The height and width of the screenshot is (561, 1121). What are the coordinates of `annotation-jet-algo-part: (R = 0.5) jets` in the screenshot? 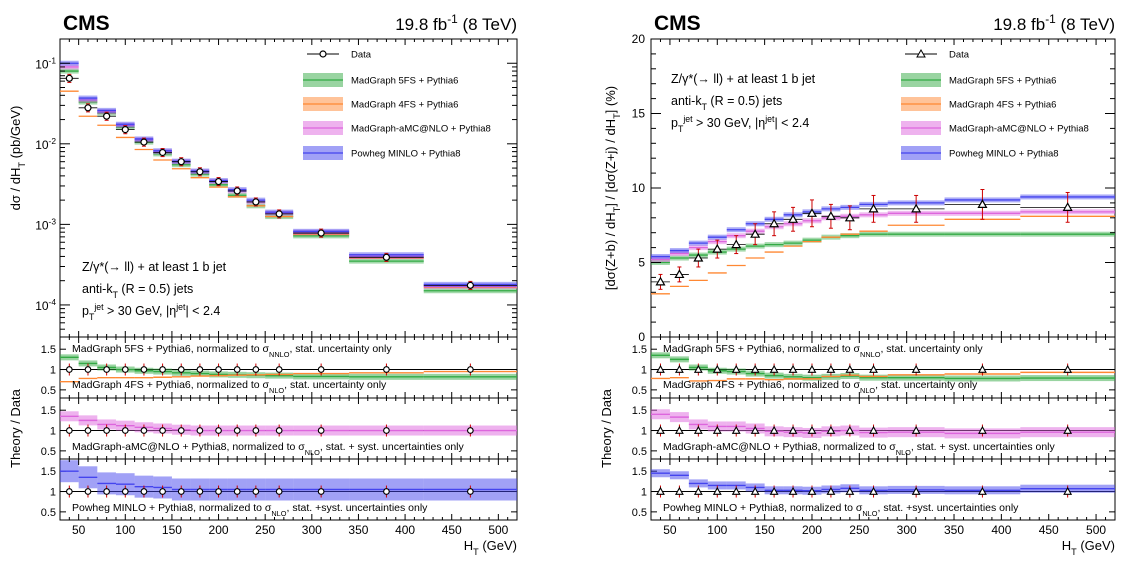 It's located at (744, 101).